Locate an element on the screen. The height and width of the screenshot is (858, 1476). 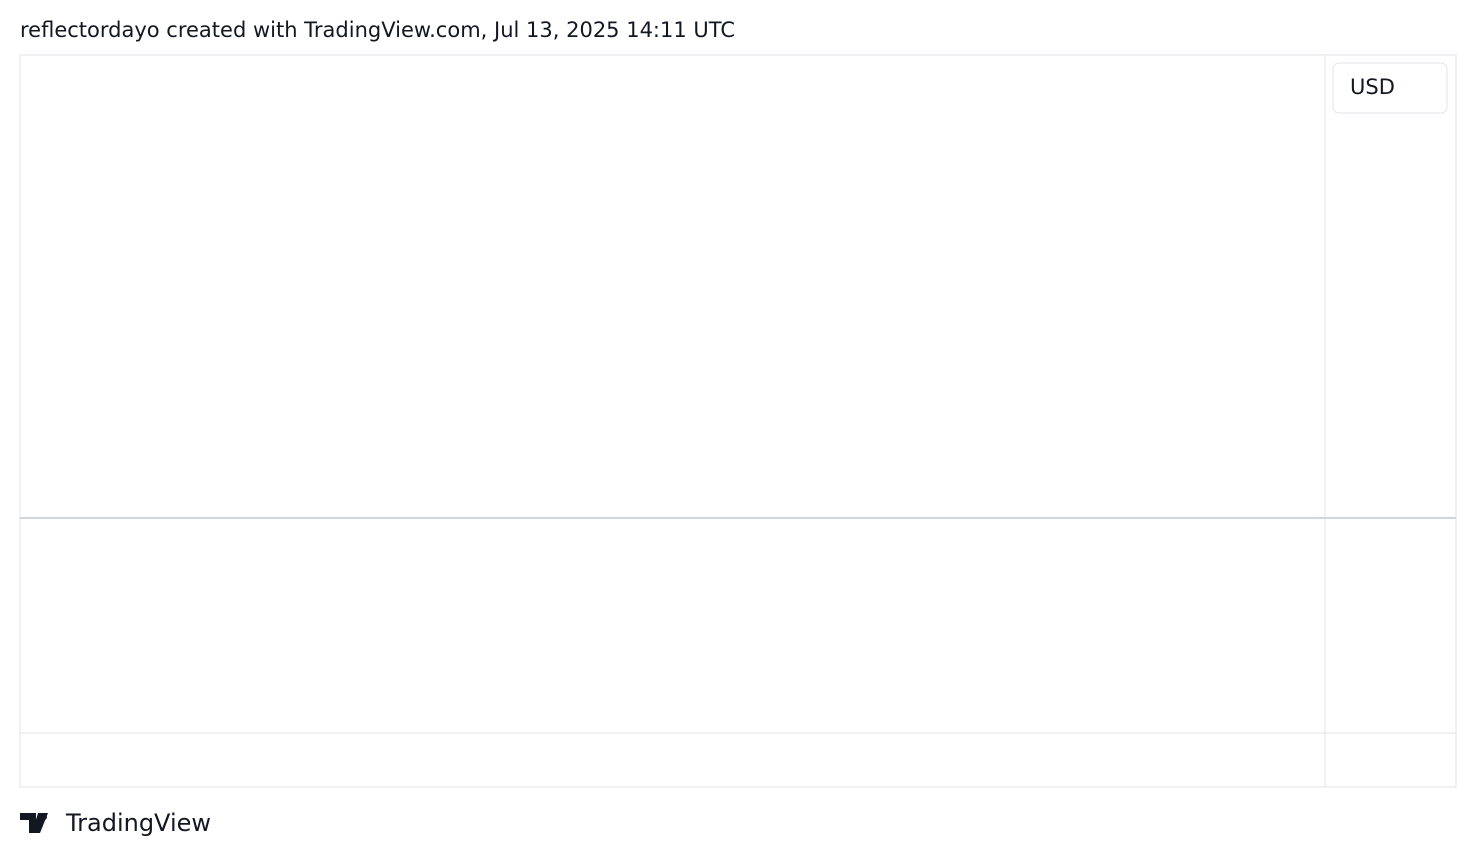
logo-mark is located at coordinates (34, 823).